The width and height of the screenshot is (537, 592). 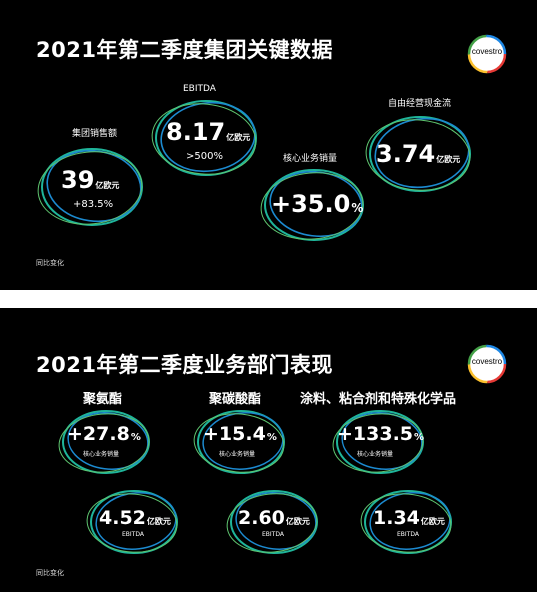 I want to click on segment-name-cas: 涂料、粘合剂和特殊化学品, so click(x=378, y=399).